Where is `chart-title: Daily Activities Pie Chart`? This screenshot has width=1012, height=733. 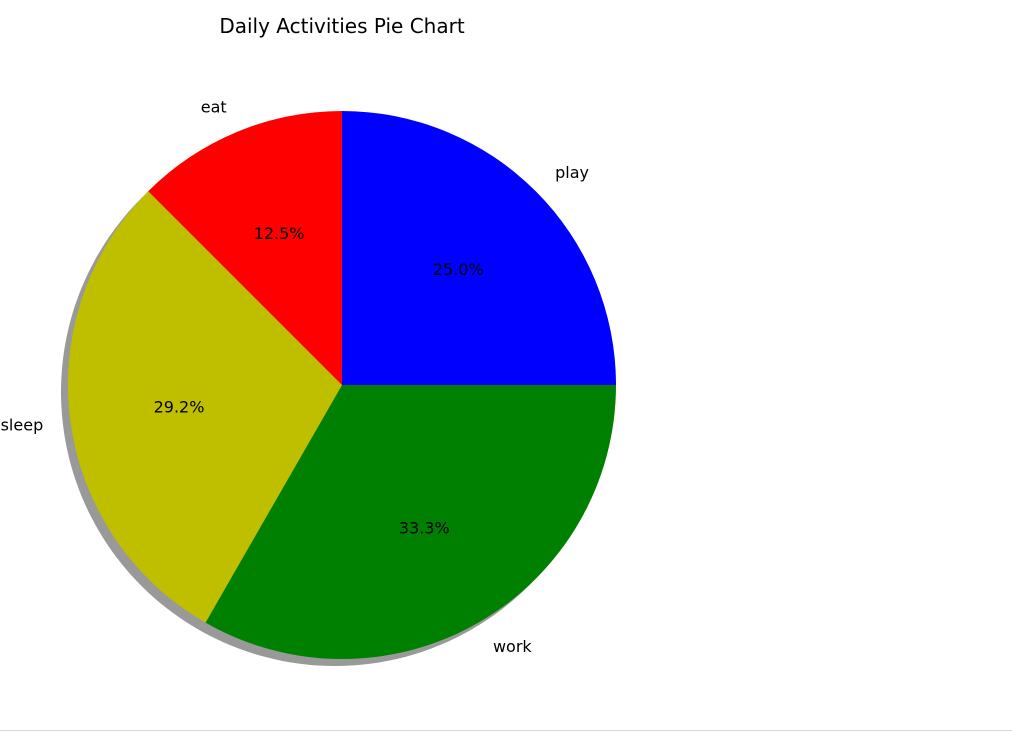 chart-title: Daily Activities Pie Chart is located at coordinates (342, 26).